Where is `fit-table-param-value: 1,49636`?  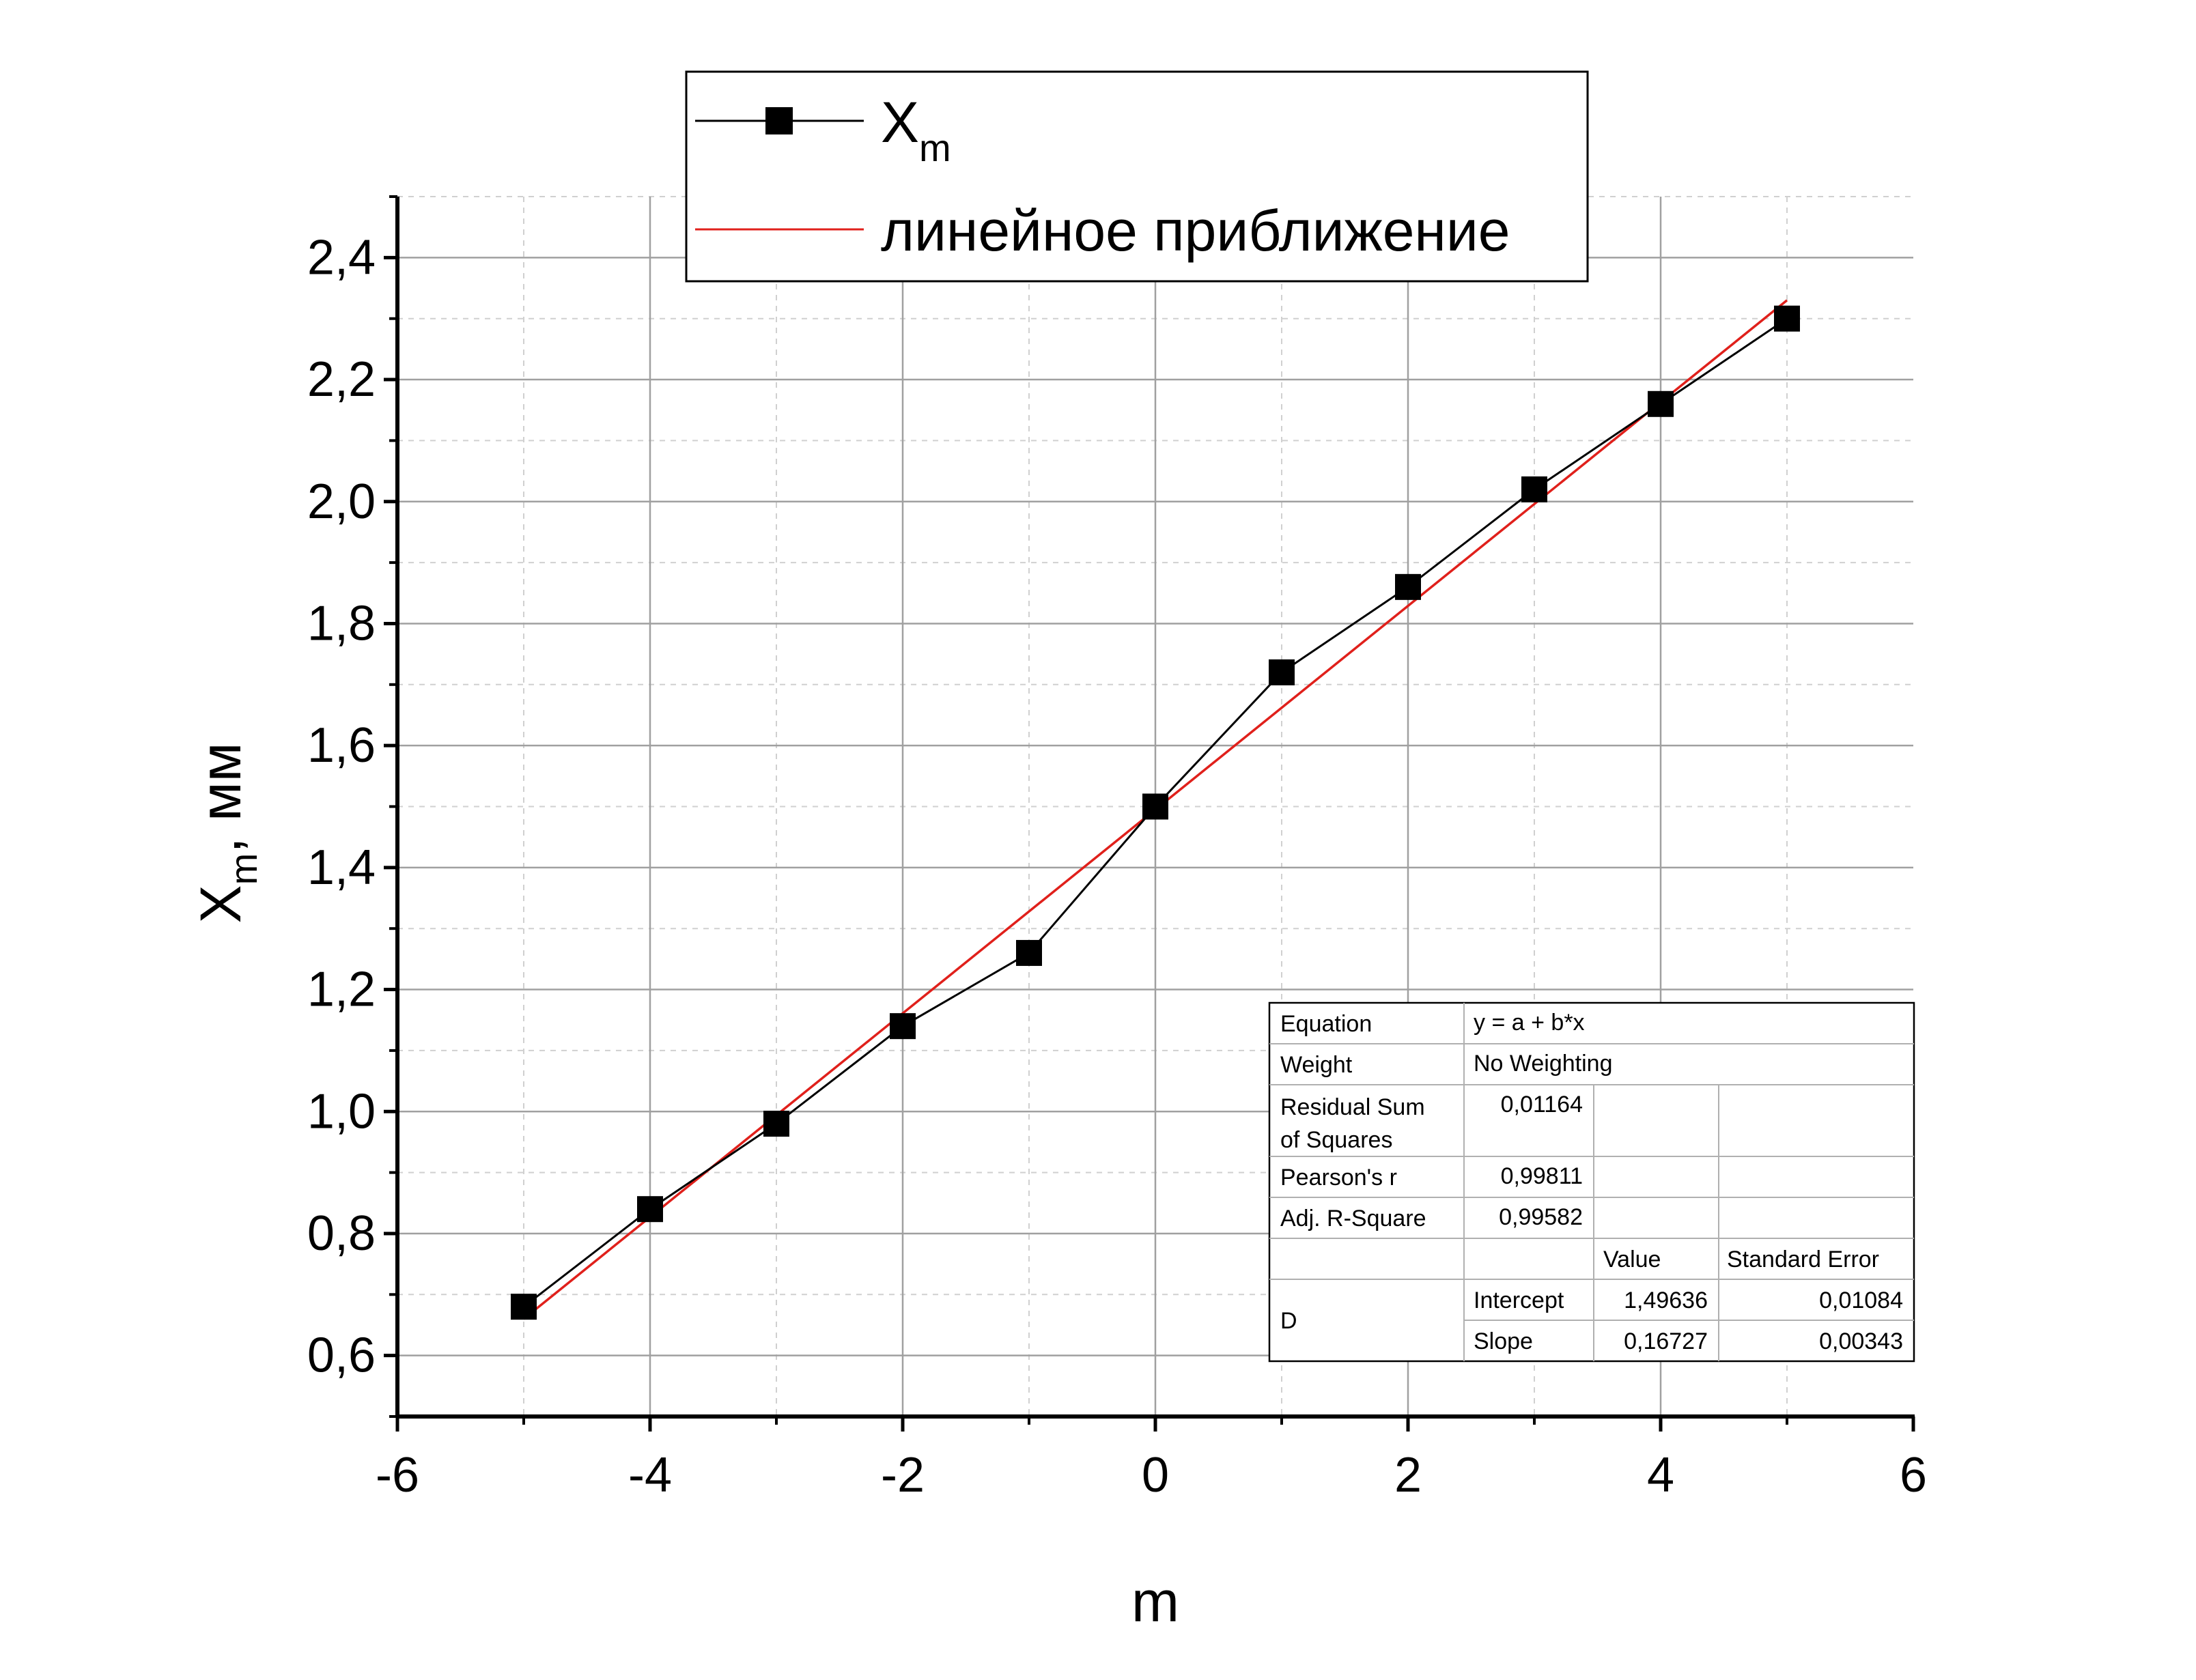
fit-table-param-value: 1,49636 is located at coordinates (1666, 1300).